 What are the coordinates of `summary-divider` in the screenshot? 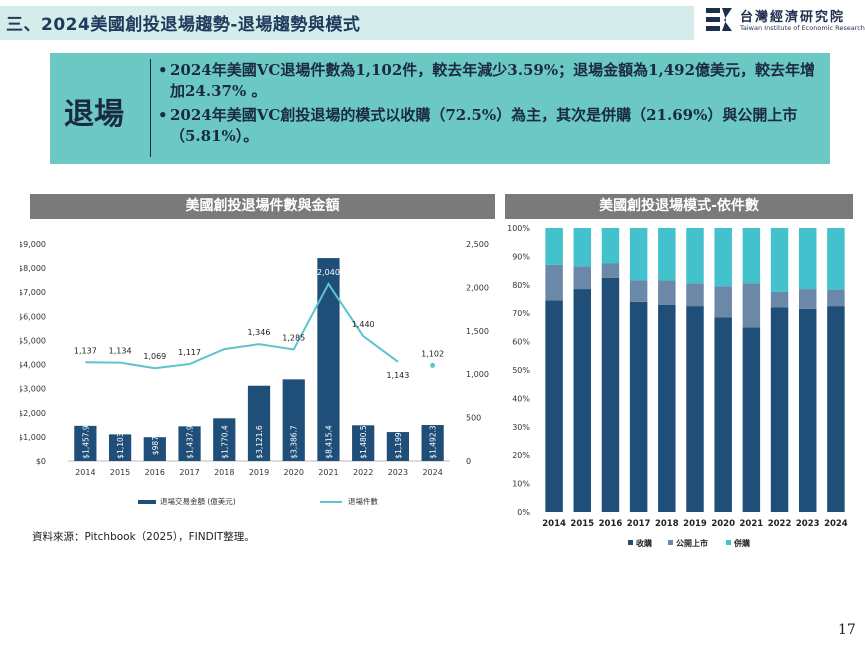 It's located at (150, 108).